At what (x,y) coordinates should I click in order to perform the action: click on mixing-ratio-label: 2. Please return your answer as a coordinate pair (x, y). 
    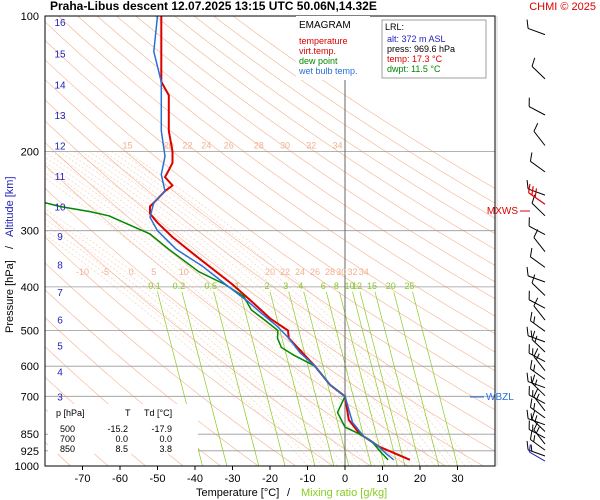
    Looking at the image, I should click on (266, 286).